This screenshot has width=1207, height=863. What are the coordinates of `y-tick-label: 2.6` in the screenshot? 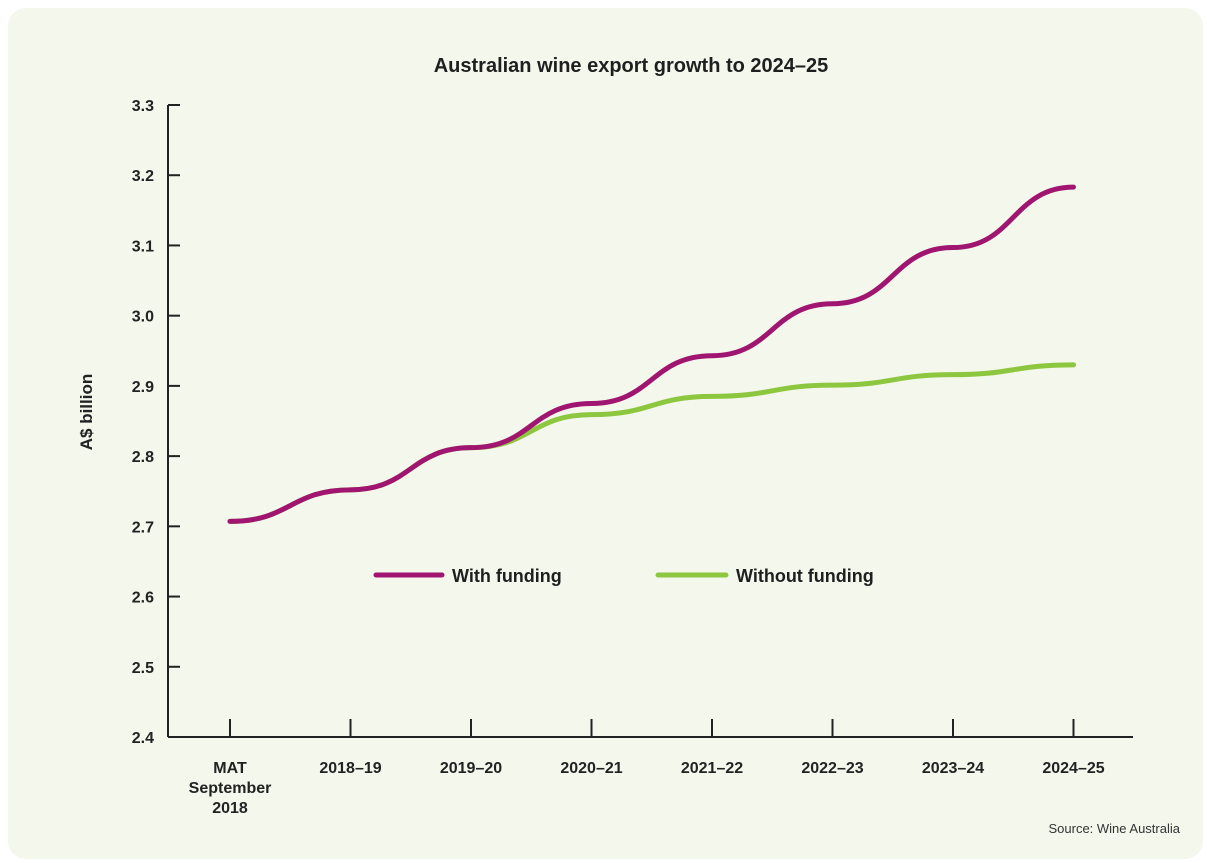 It's located at (143, 598).